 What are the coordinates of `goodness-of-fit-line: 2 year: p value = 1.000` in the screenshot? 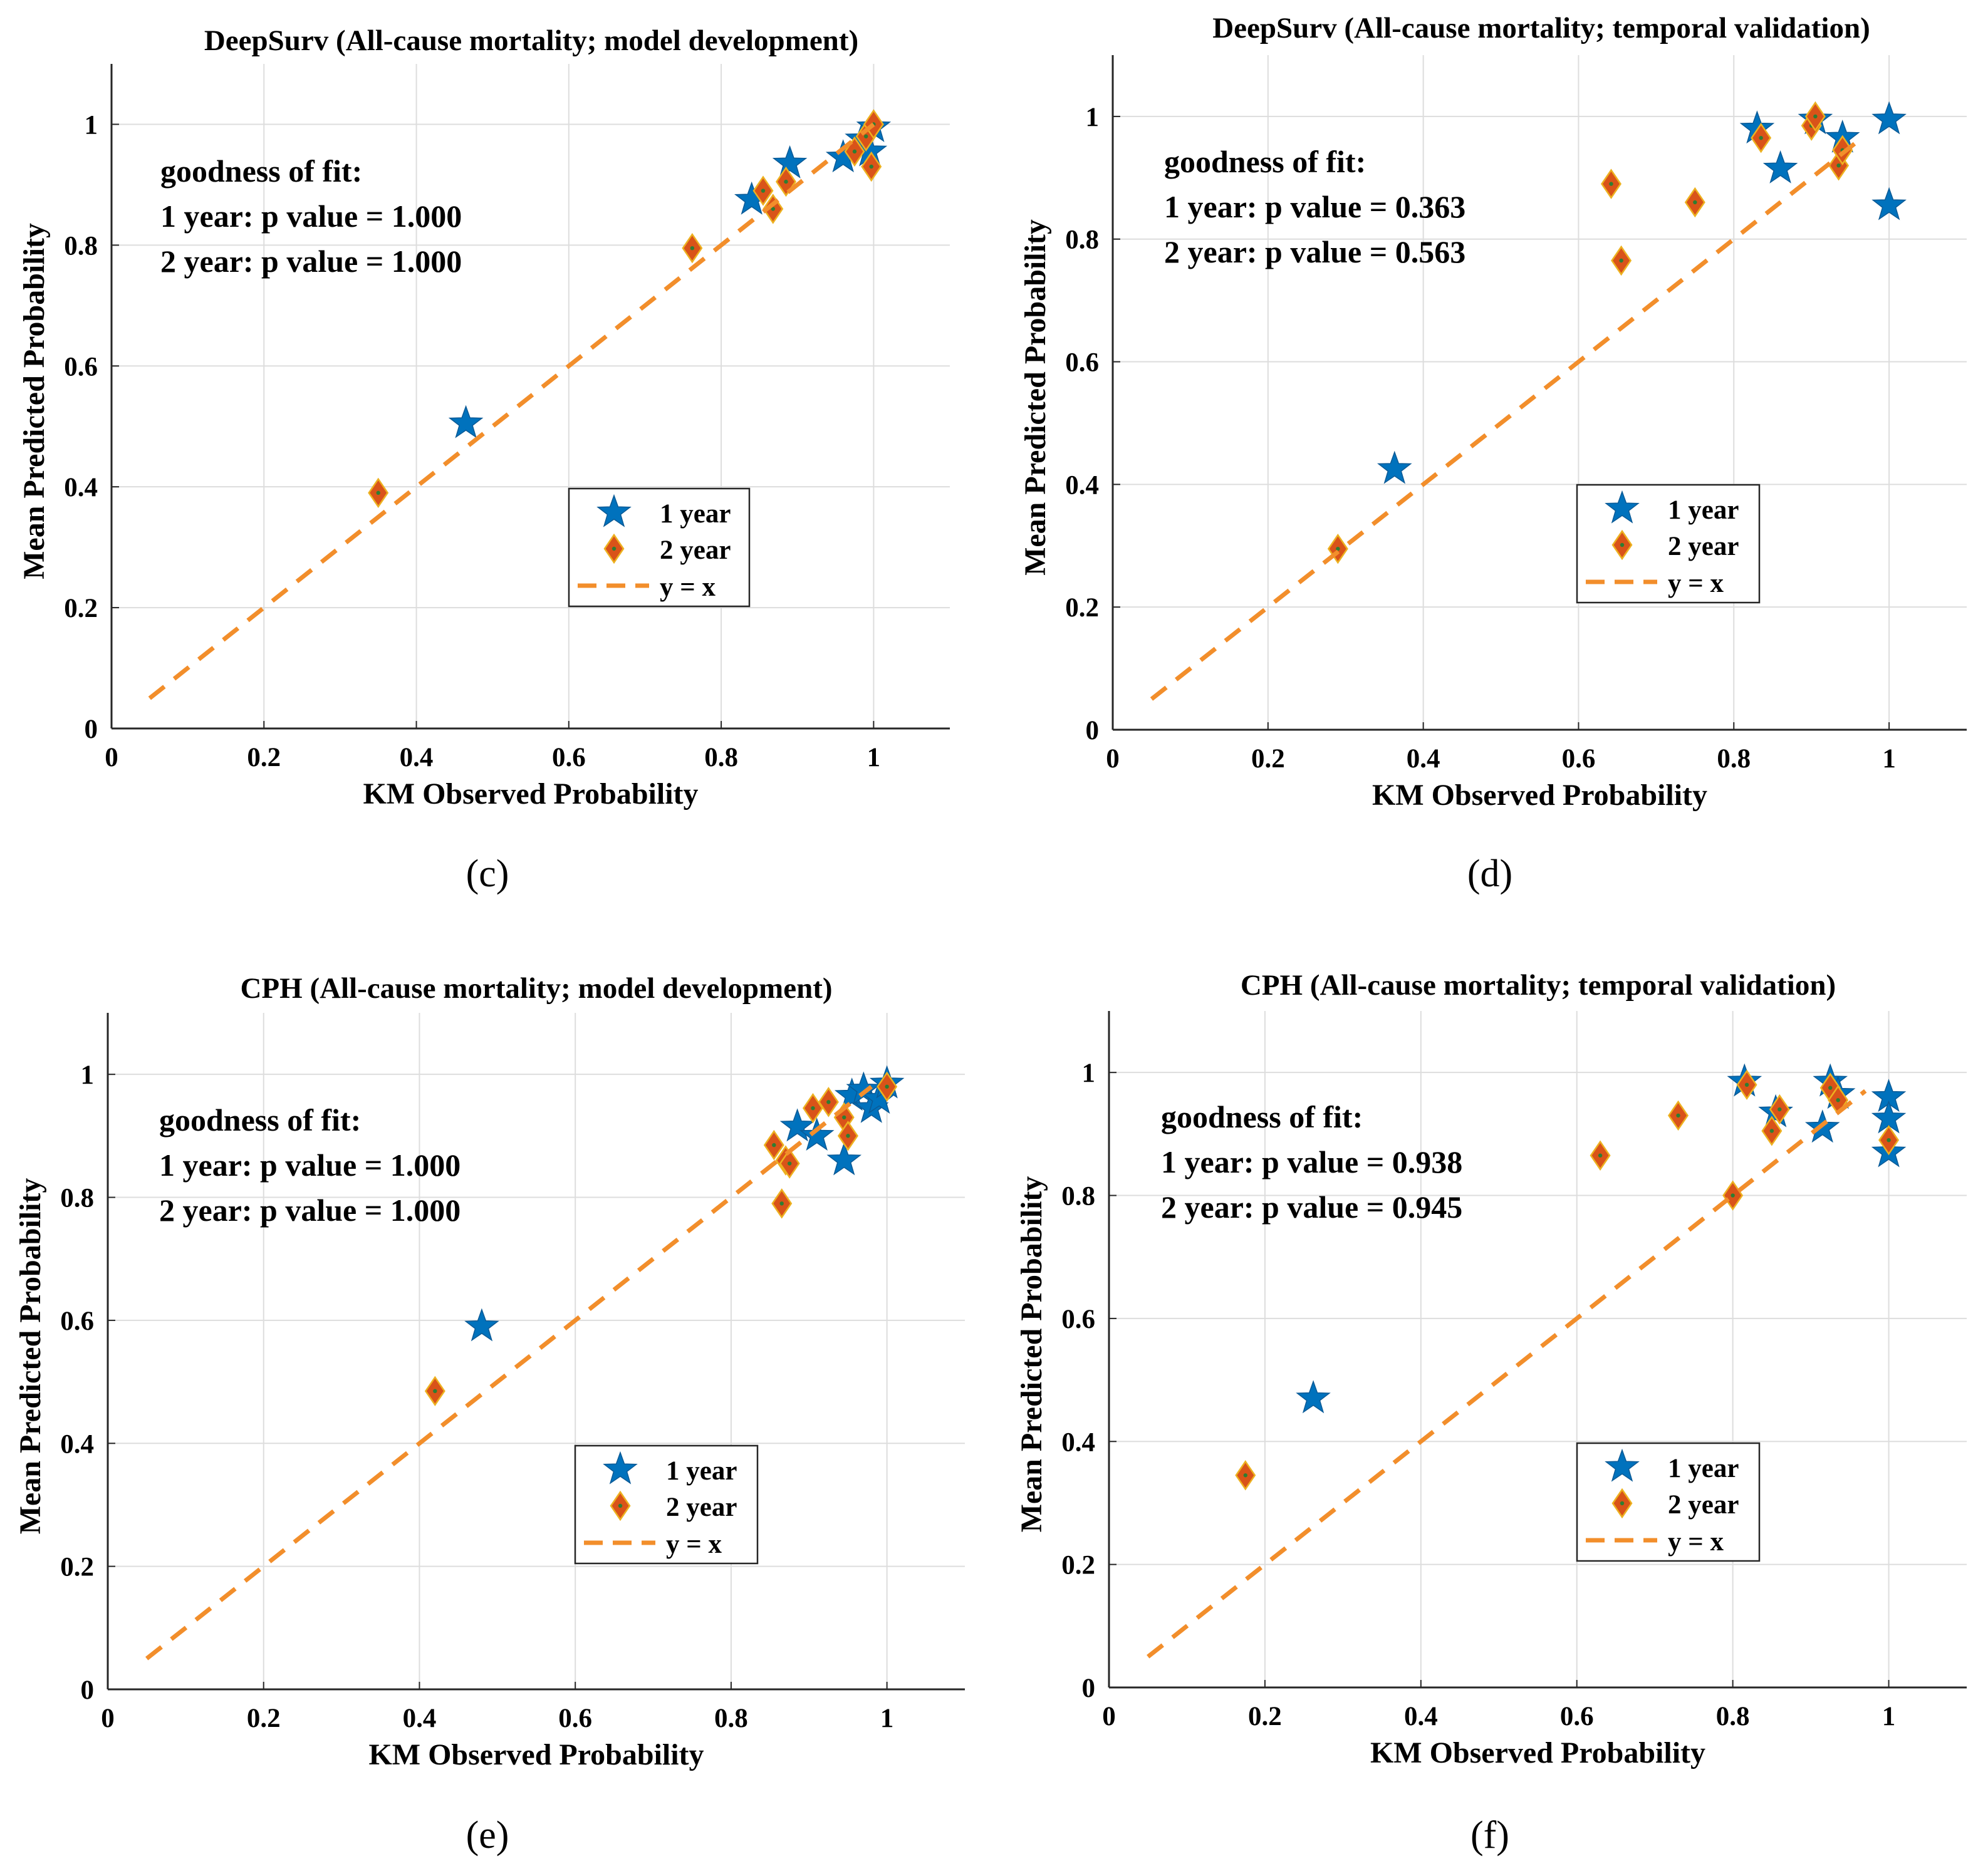 It's located at (310, 1210).